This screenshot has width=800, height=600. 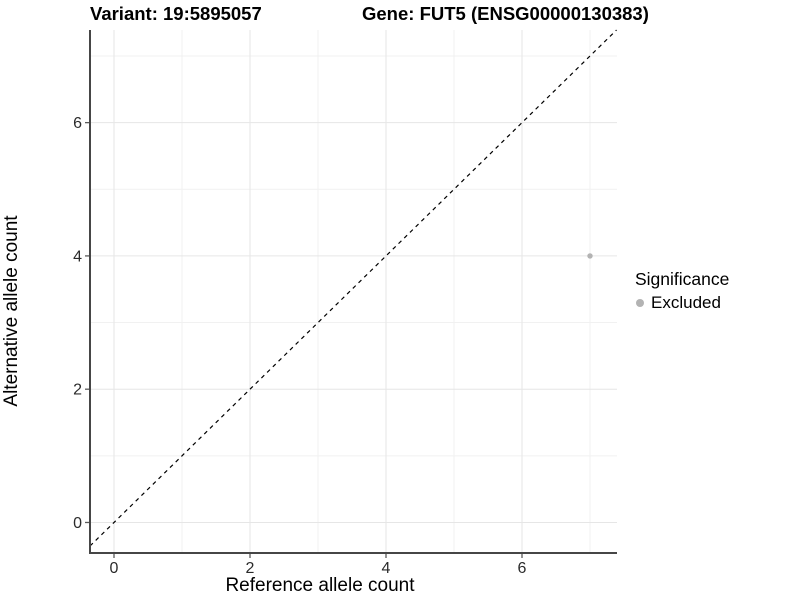 I want to click on legend-key-dot-icon, so click(x=640, y=303).